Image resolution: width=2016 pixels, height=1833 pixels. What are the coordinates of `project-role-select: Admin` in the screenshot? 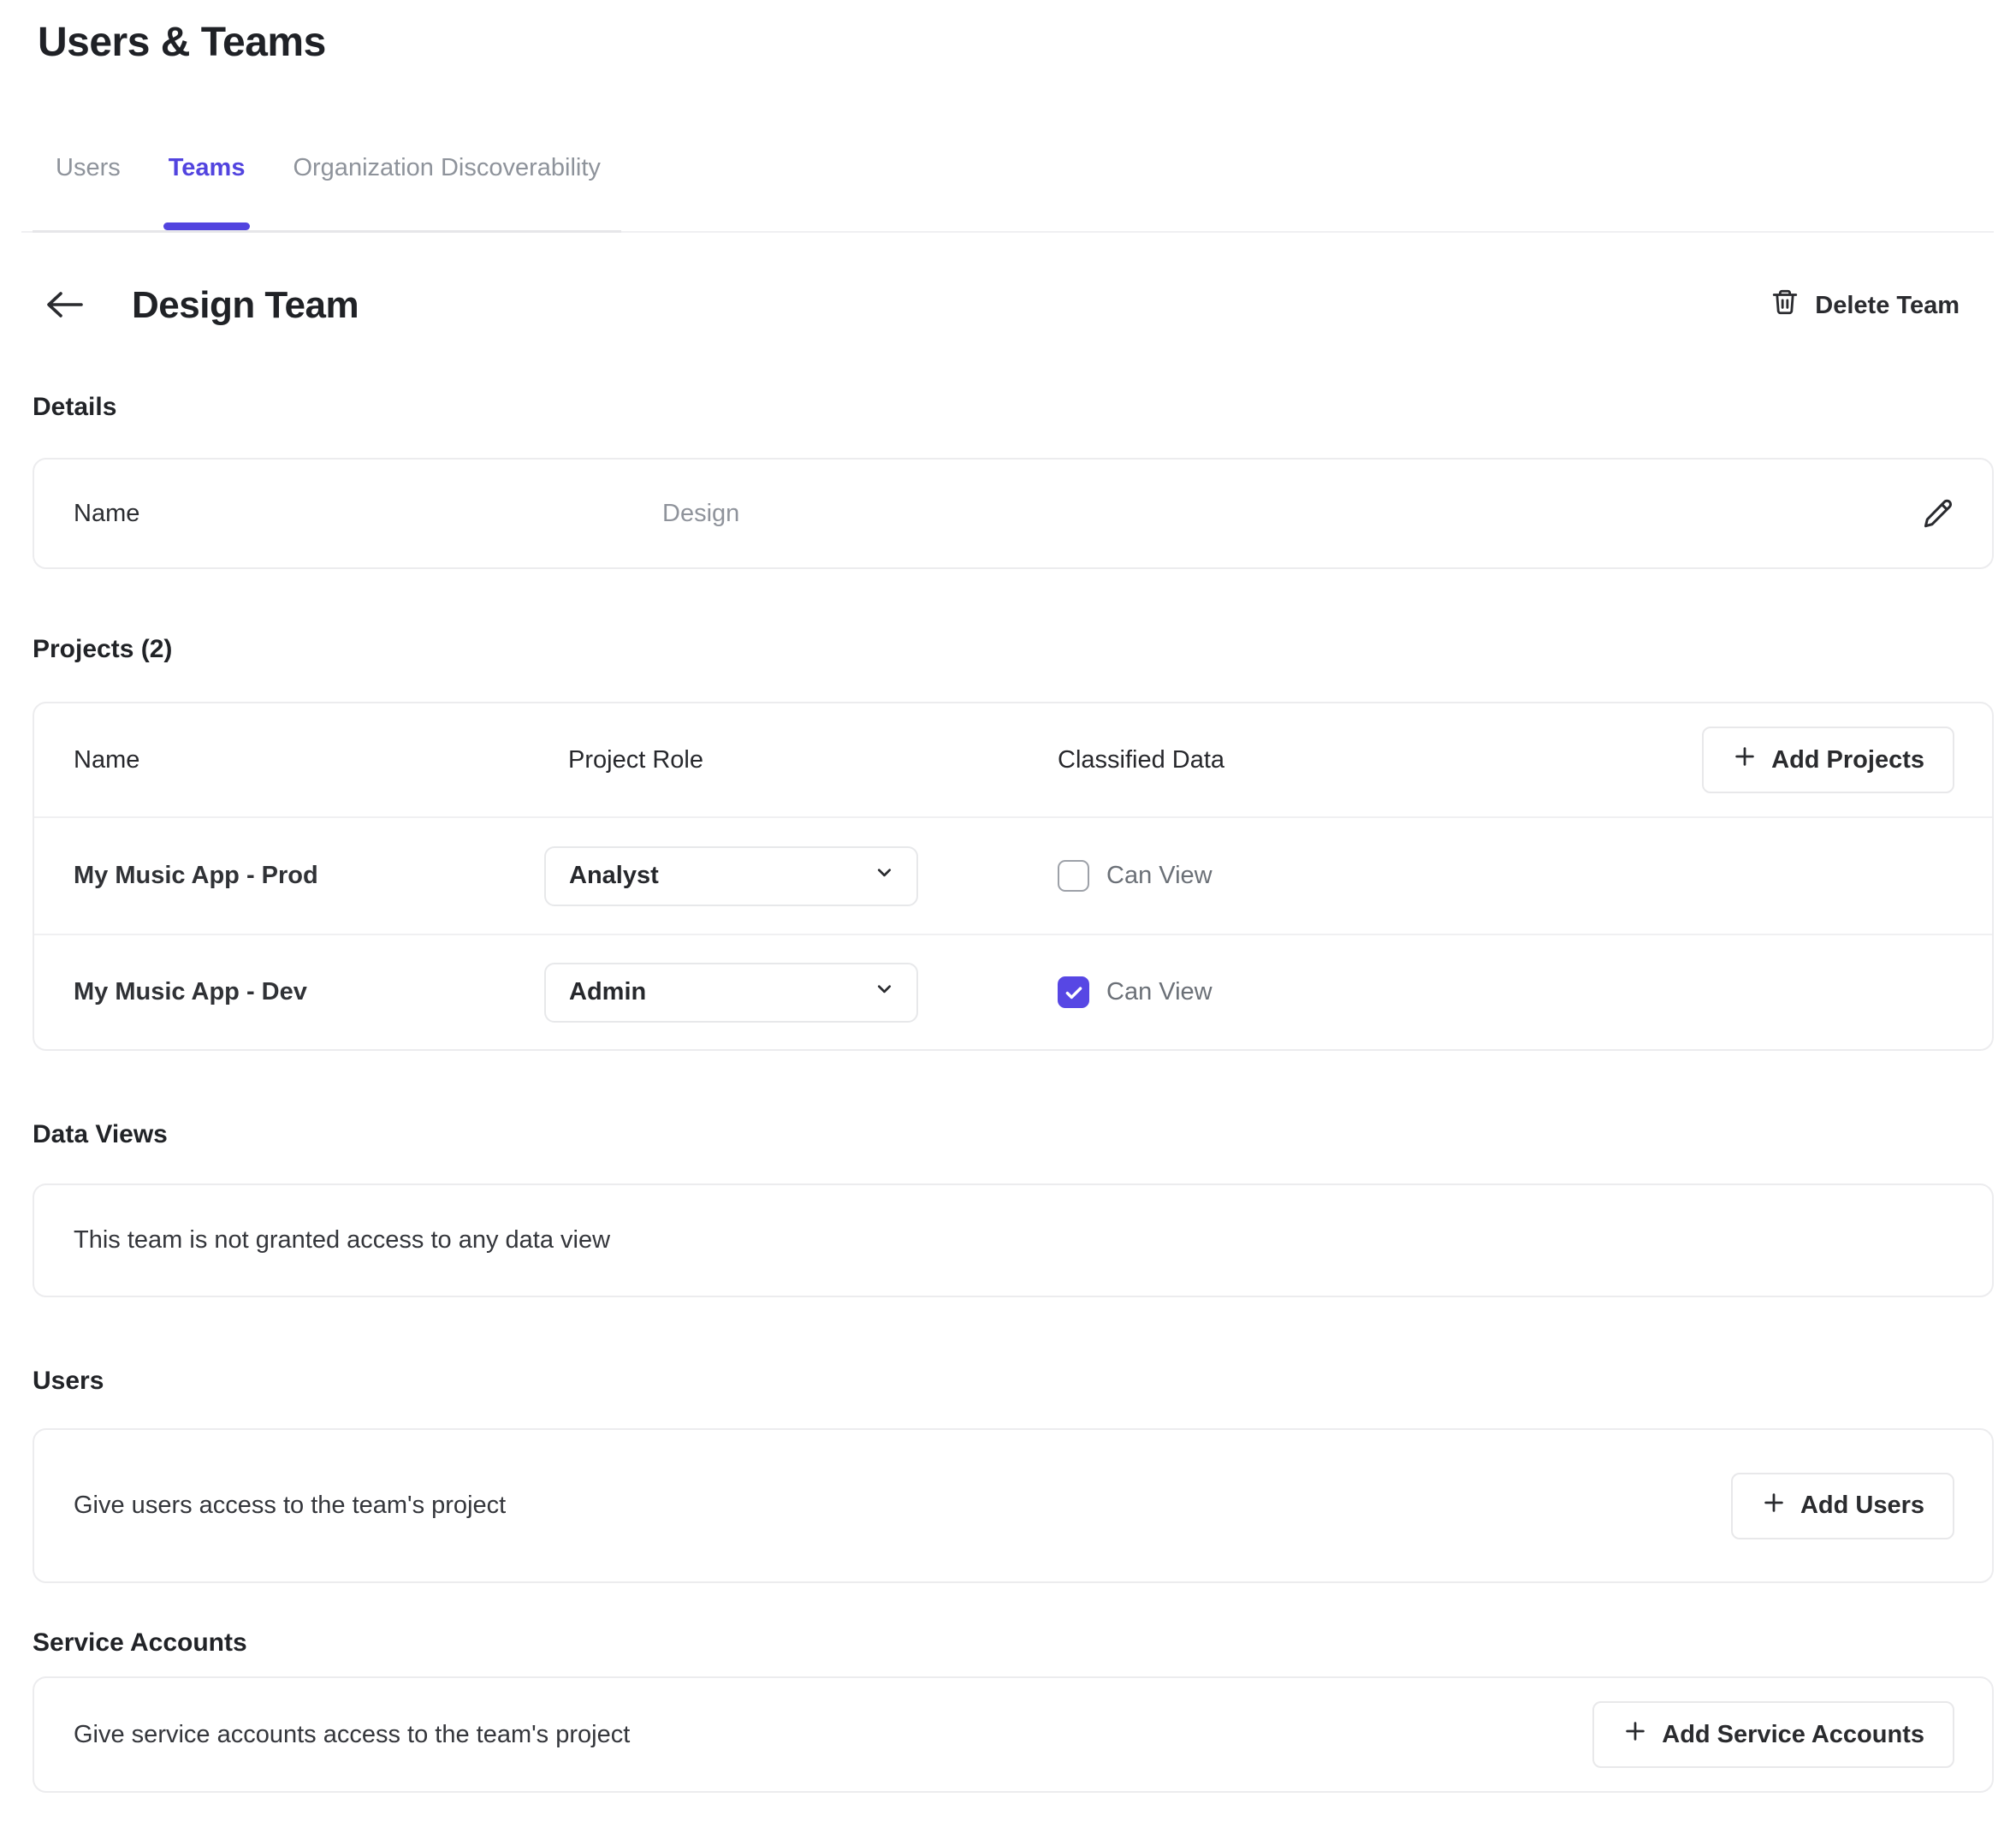 It's located at (731, 992).